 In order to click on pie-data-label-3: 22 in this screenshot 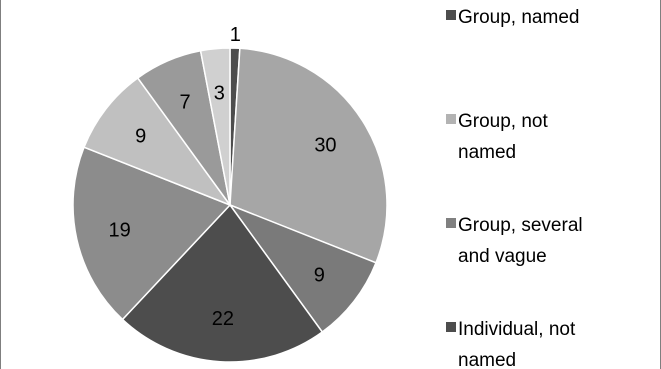, I will do `click(223, 319)`.